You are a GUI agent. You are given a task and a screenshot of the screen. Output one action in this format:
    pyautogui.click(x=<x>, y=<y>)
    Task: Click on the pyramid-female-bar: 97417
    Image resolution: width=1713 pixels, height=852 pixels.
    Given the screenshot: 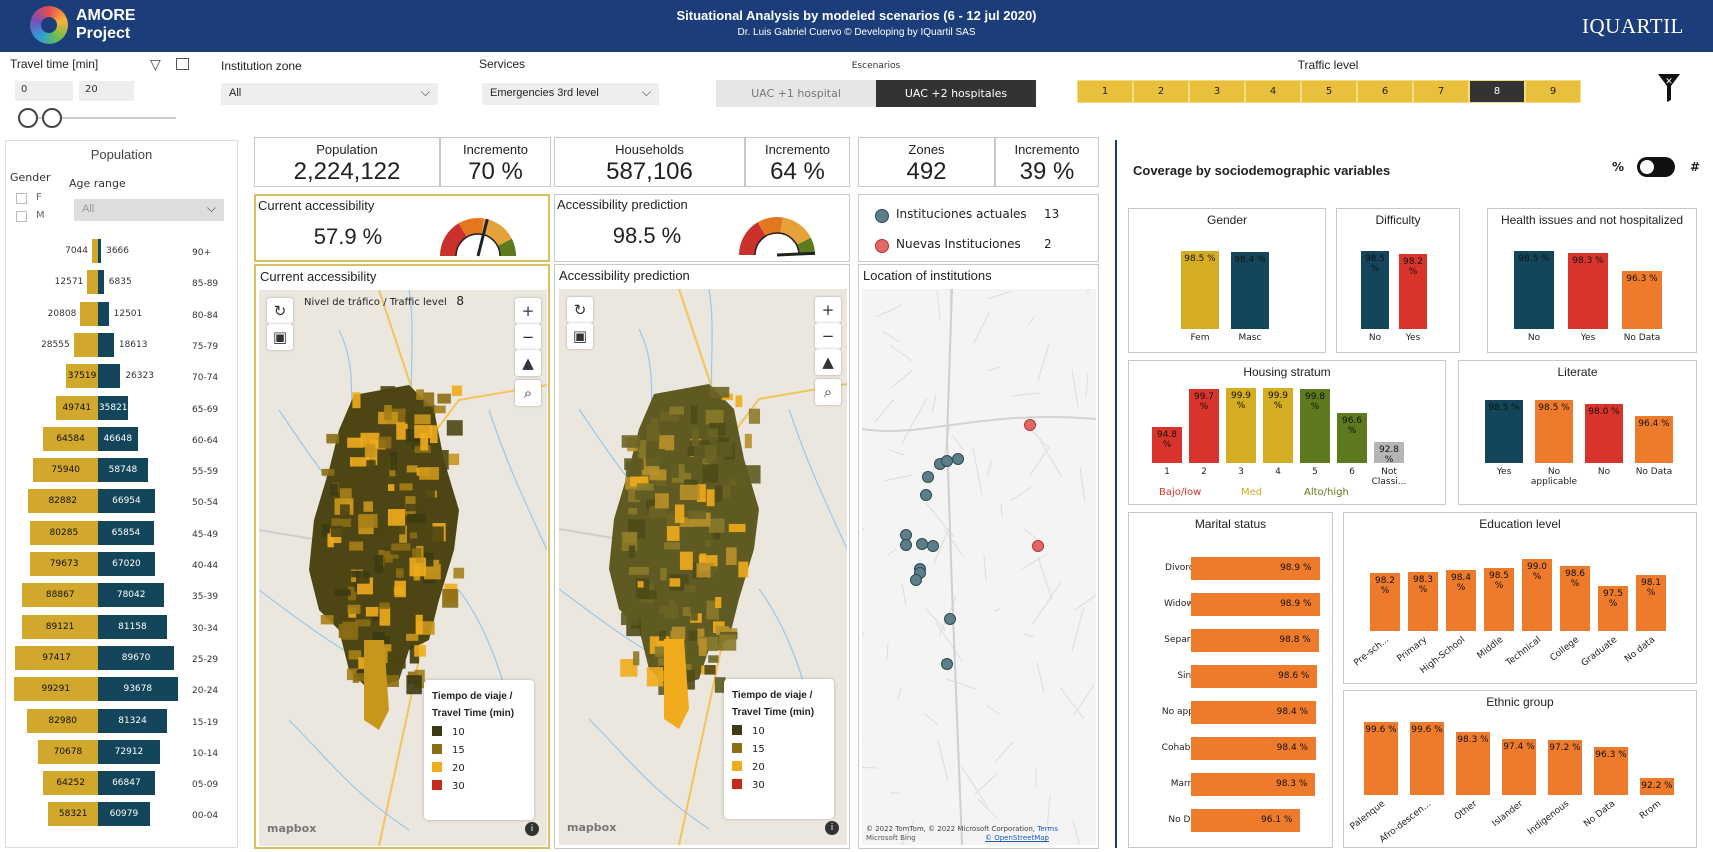 What is the action you would take?
    pyautogui.click(x=56, y=657)
    